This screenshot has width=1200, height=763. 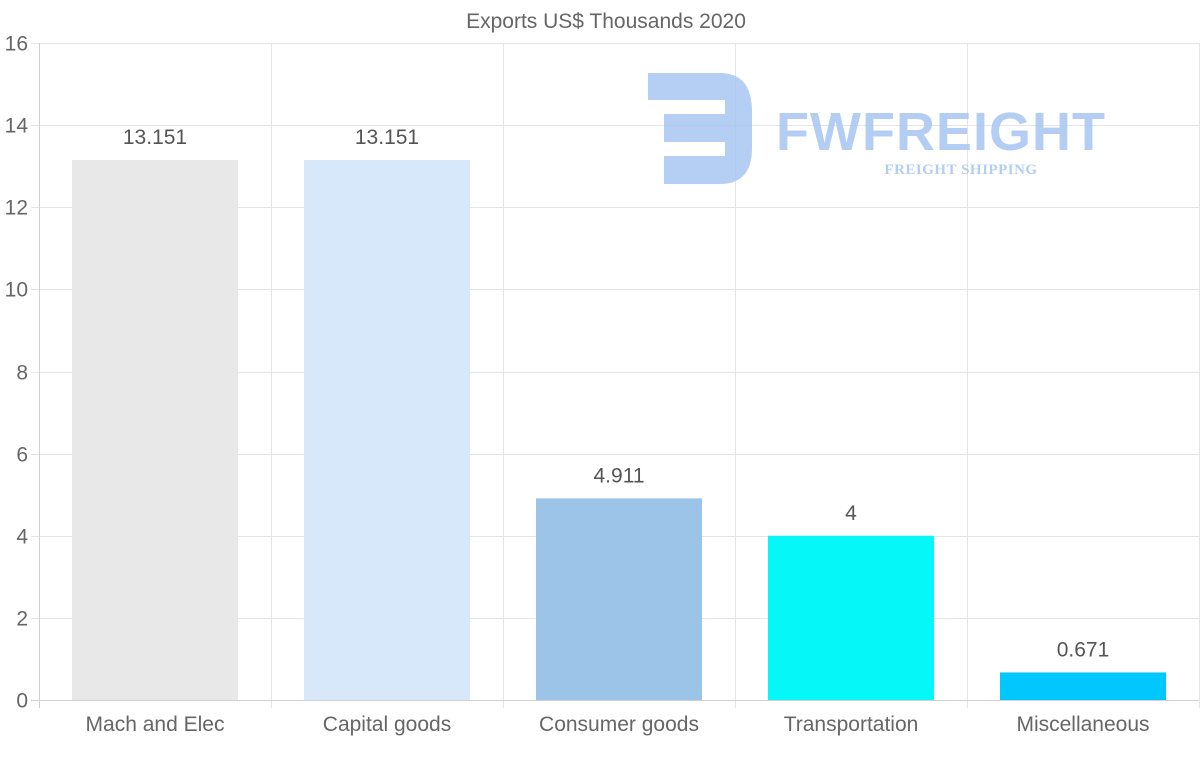 What do you see at coordinates (1082, 724) in the screenshot?
I see `x-tick-label: Miscellaneous` at bounding box center [1082, 724].